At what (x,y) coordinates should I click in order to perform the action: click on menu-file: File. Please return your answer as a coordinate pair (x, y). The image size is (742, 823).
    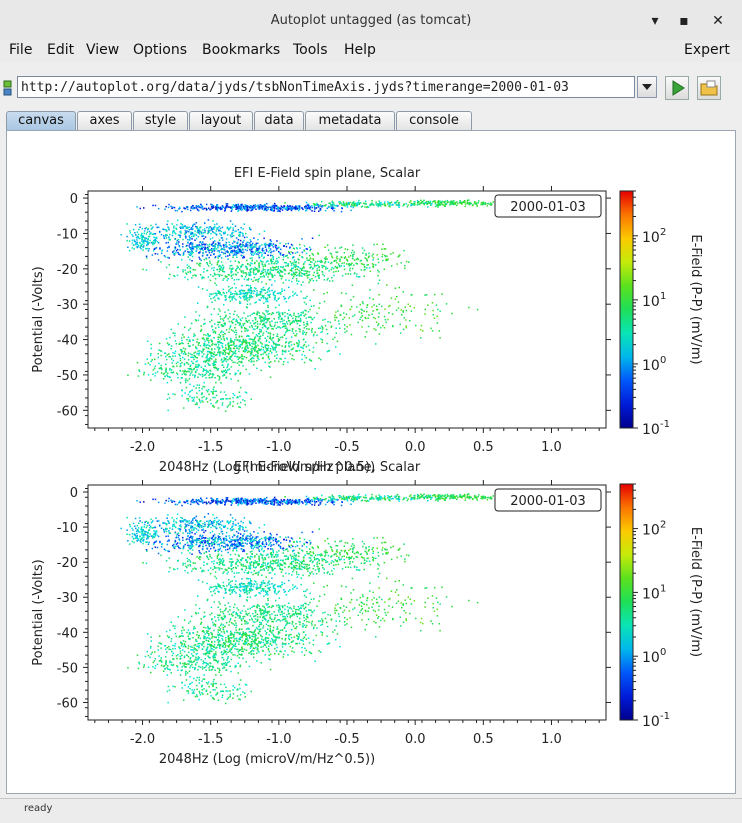
    Looking at the image, I should click on (20, 50).